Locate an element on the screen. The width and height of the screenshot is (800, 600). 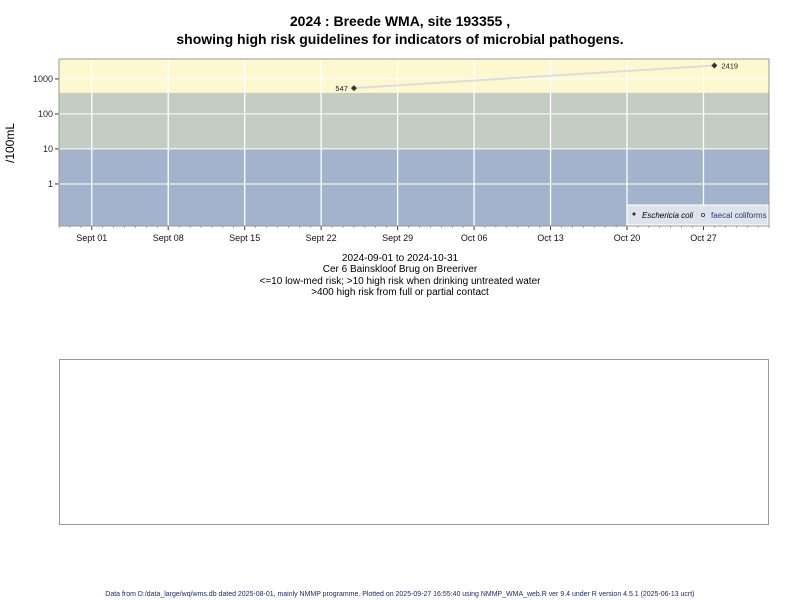
xlabel-line-2: Cer 6 Bainskloof Brug on Breeriver is located at coordinates (400, 269).